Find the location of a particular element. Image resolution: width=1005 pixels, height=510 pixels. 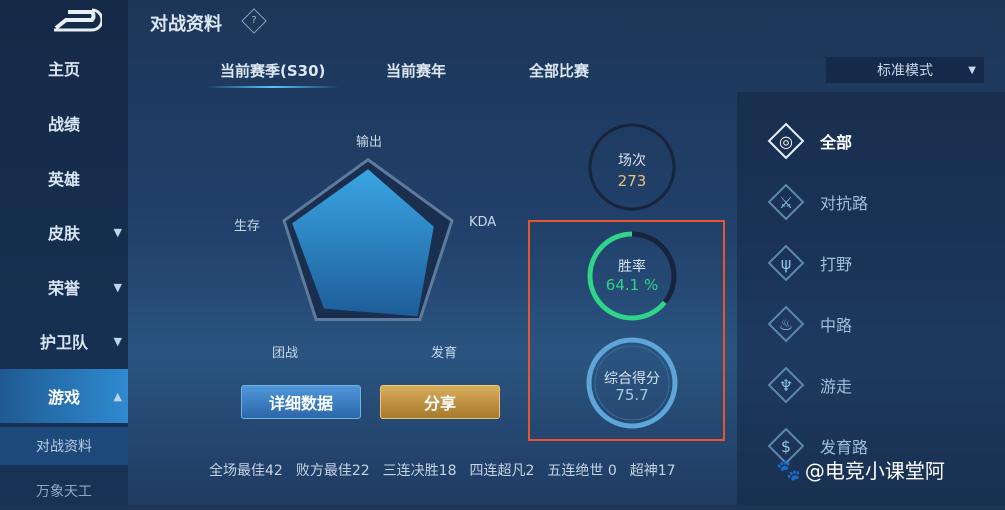

label: 荣誉 is located at coordinates (63, 288).